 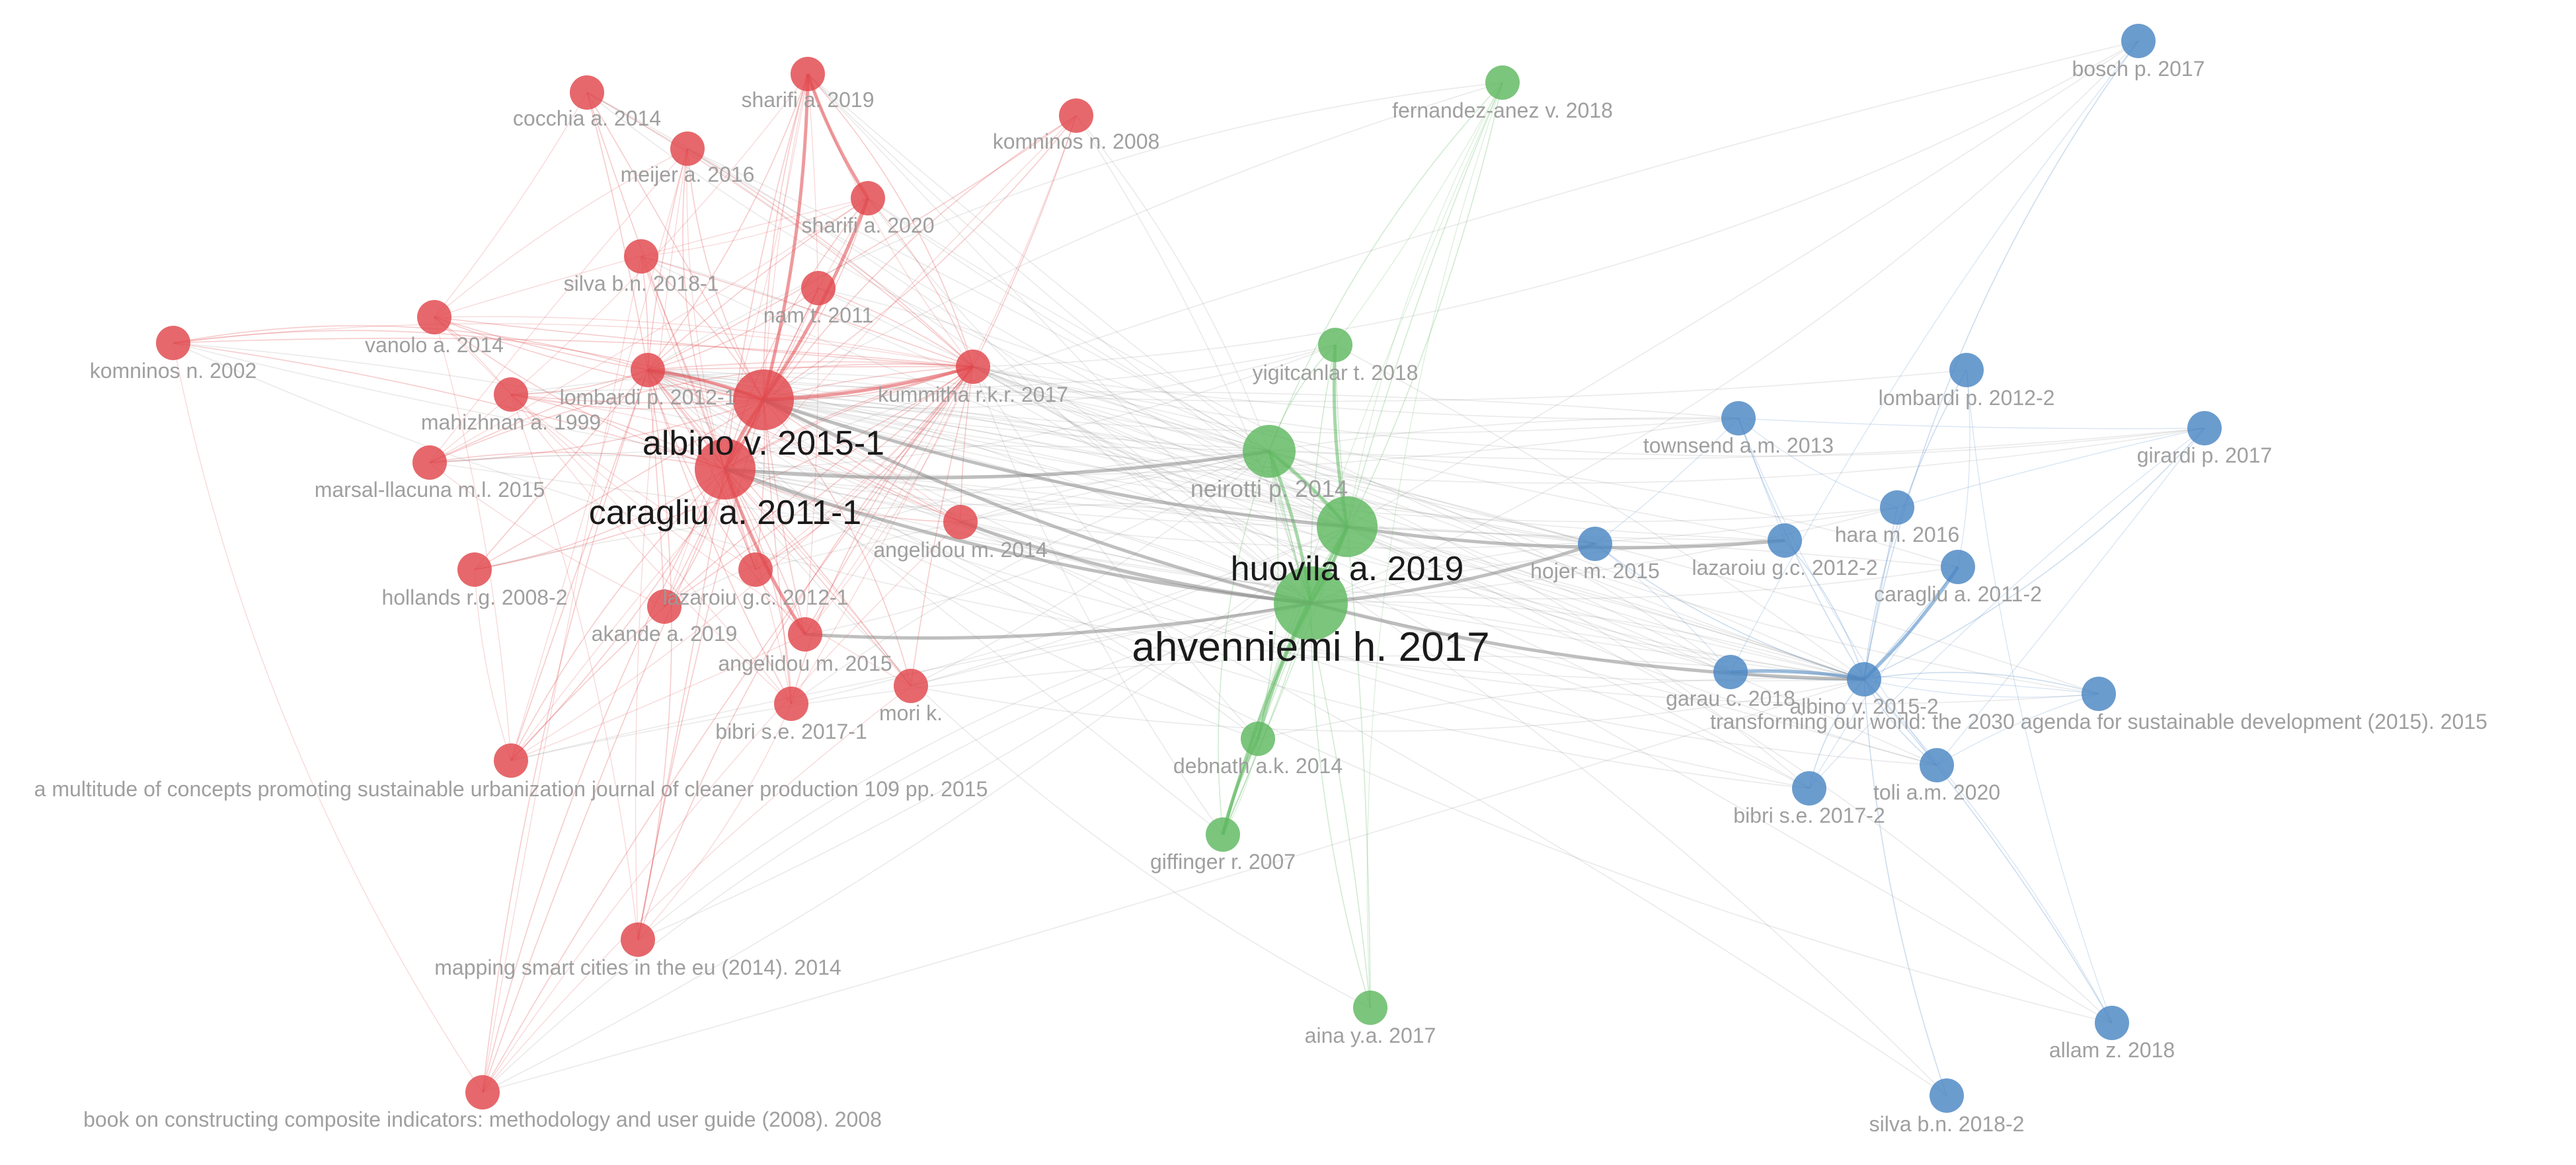 I want to click on node-yigitcanlar, so click(x=1335, y=345).